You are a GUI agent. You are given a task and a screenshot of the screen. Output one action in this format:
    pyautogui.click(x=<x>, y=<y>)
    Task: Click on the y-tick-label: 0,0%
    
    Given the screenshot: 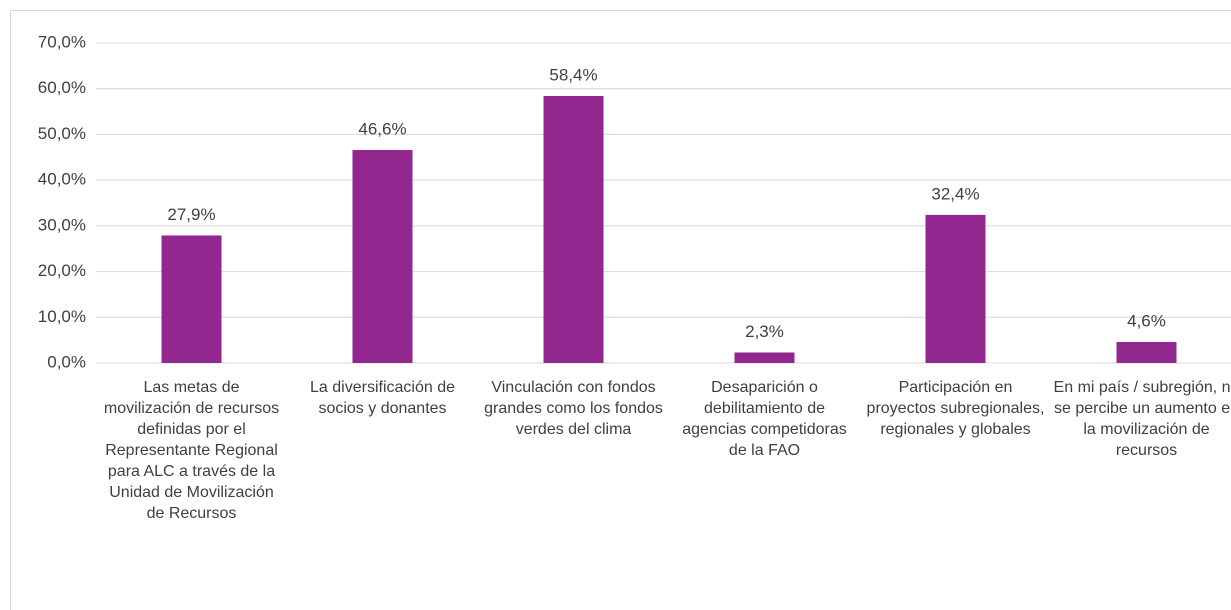 What is the action you would take?
    pyautogui.click(x=66, y=361)
    